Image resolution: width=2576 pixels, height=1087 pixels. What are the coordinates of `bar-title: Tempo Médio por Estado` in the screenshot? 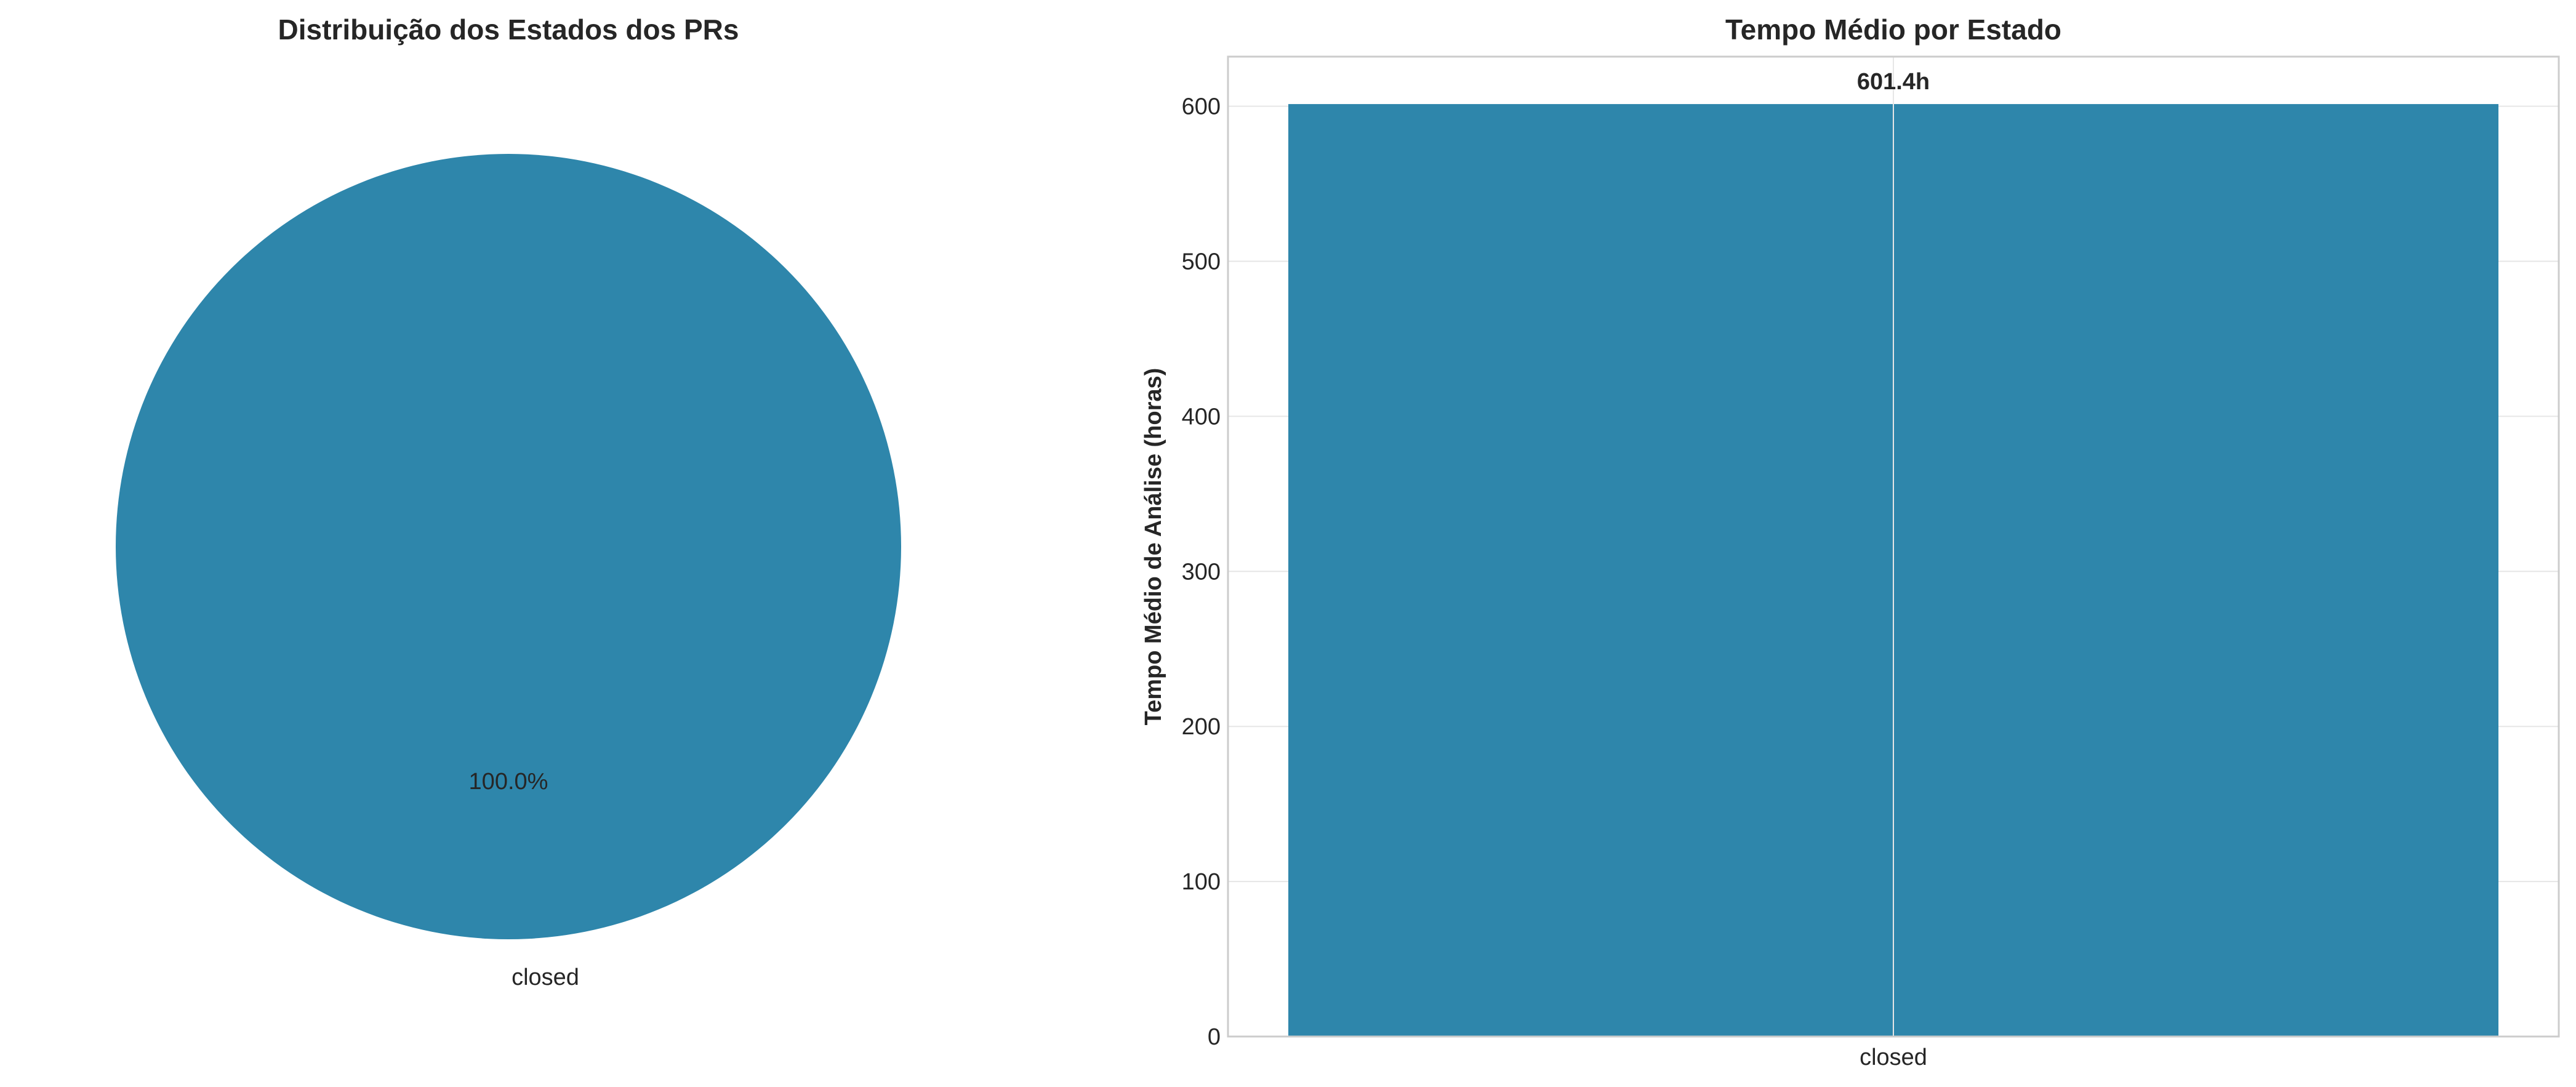 It's located at (1893, 30).